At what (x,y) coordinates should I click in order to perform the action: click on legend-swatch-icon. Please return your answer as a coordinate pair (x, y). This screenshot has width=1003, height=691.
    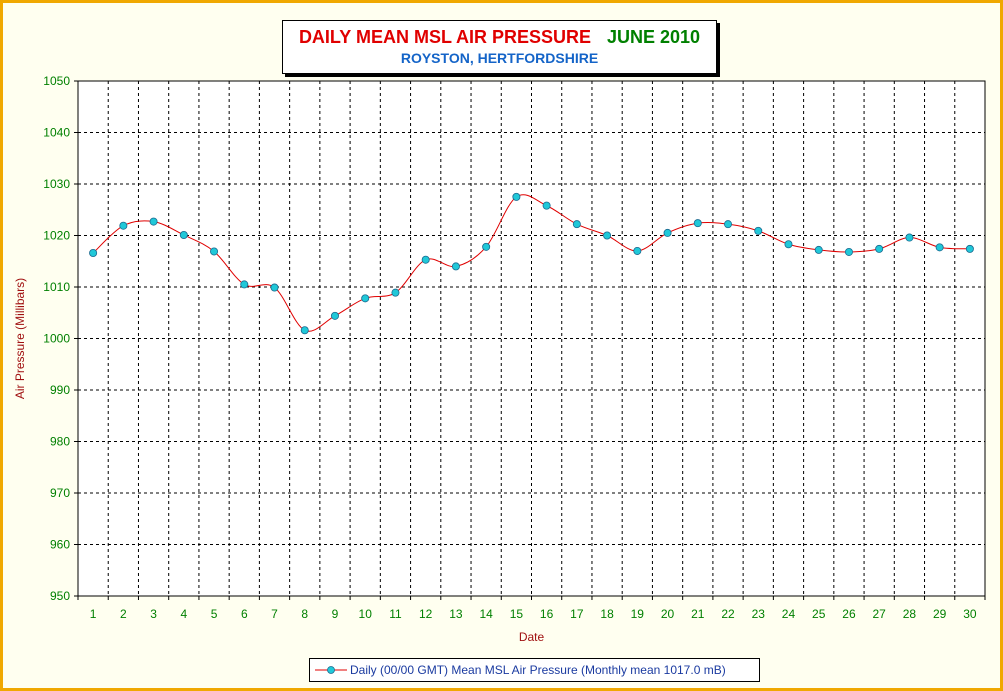
    Looking at the image, I should click on (331, 670).